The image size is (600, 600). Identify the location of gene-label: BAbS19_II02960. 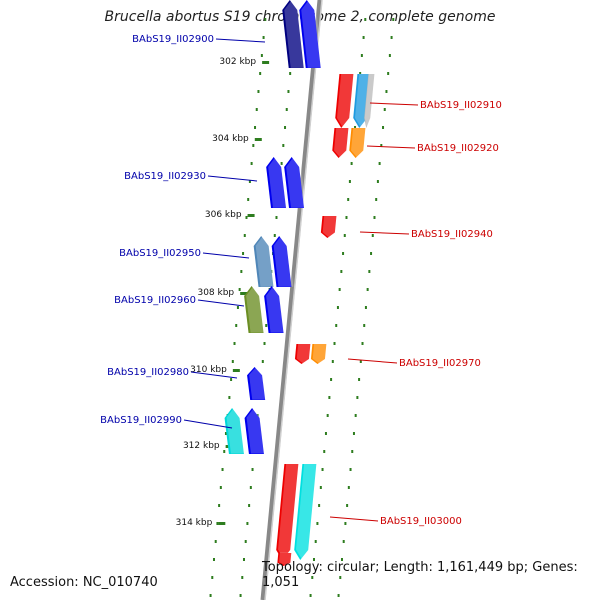
(155, 300).